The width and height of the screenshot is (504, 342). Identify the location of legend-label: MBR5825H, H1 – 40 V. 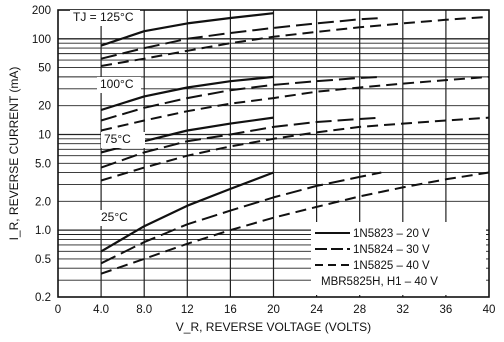
(379, 282).